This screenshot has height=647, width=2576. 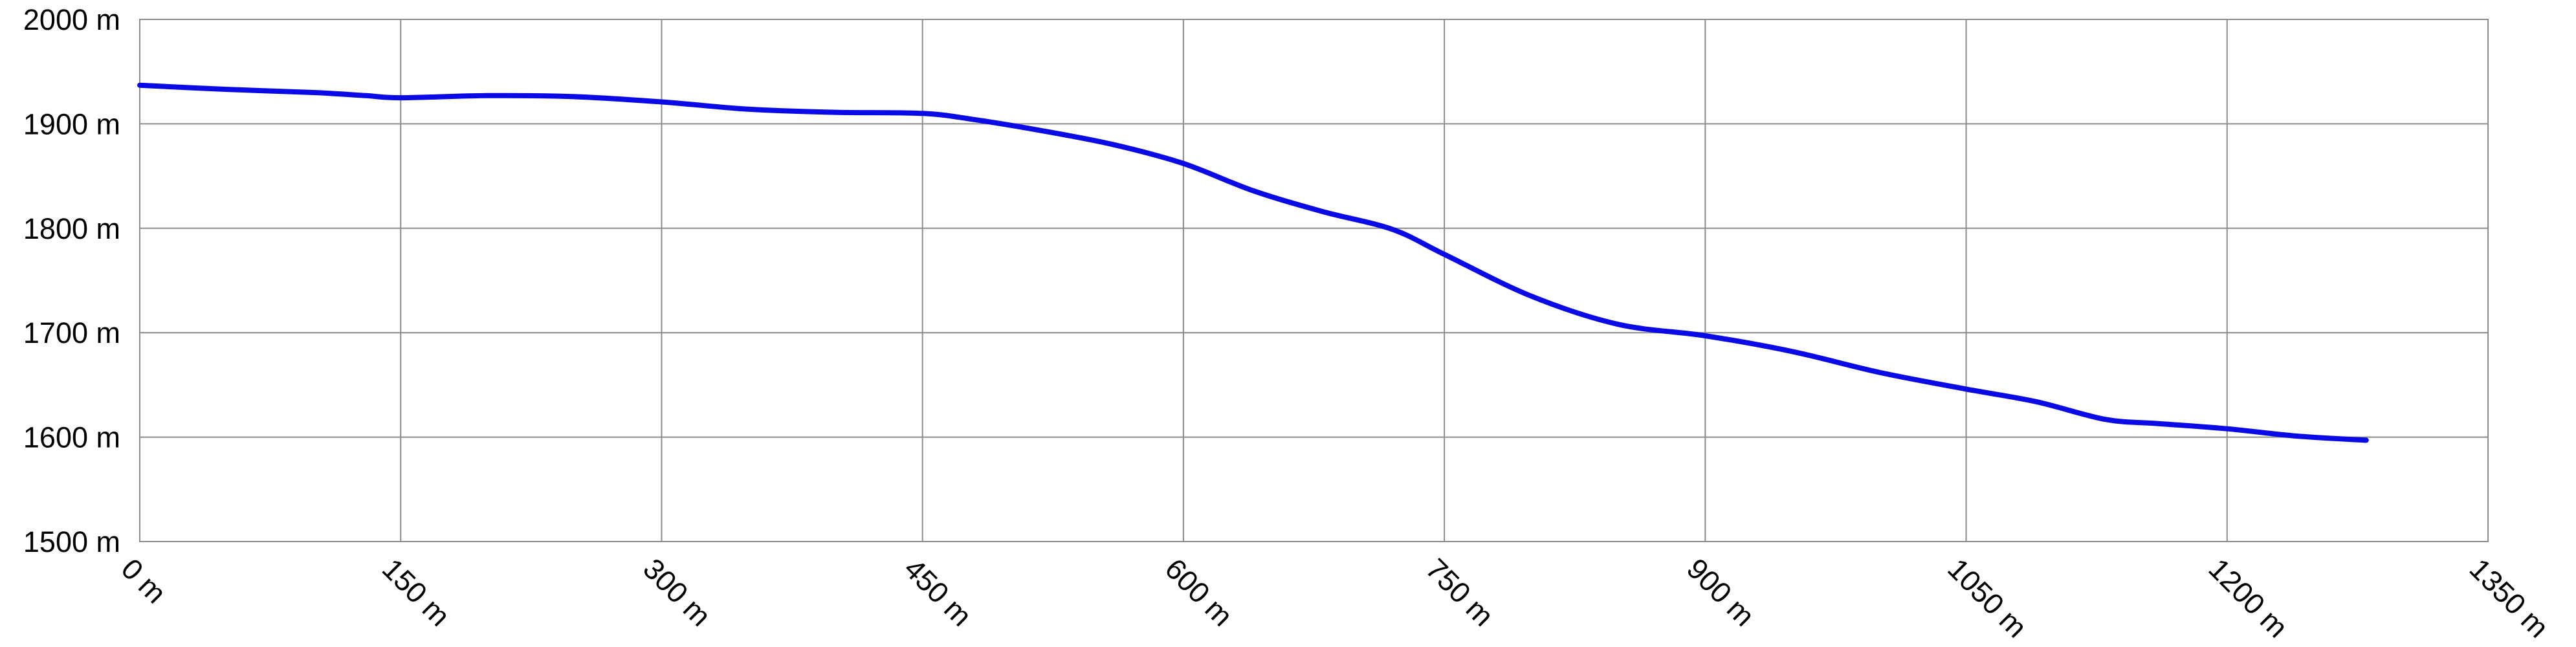 I want to click on y-tick-label: 1900 m, so click(x=72, y=124).